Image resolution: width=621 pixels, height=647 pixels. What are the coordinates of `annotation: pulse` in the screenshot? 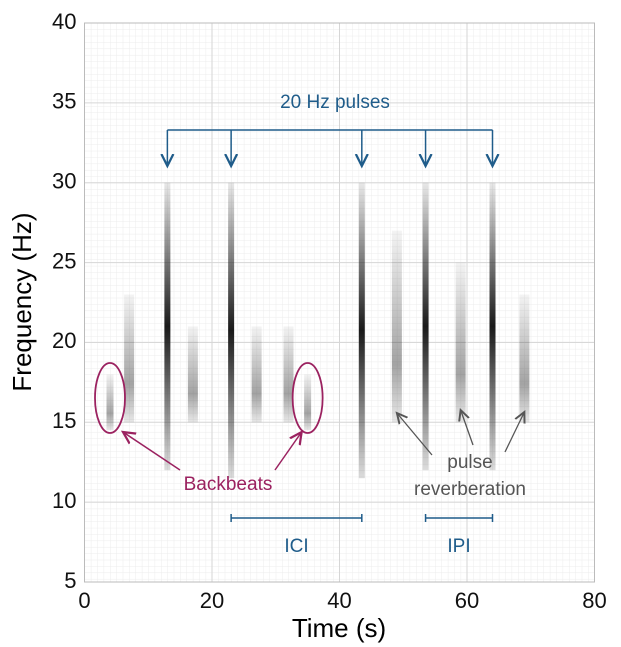 It's located at (469, 462).